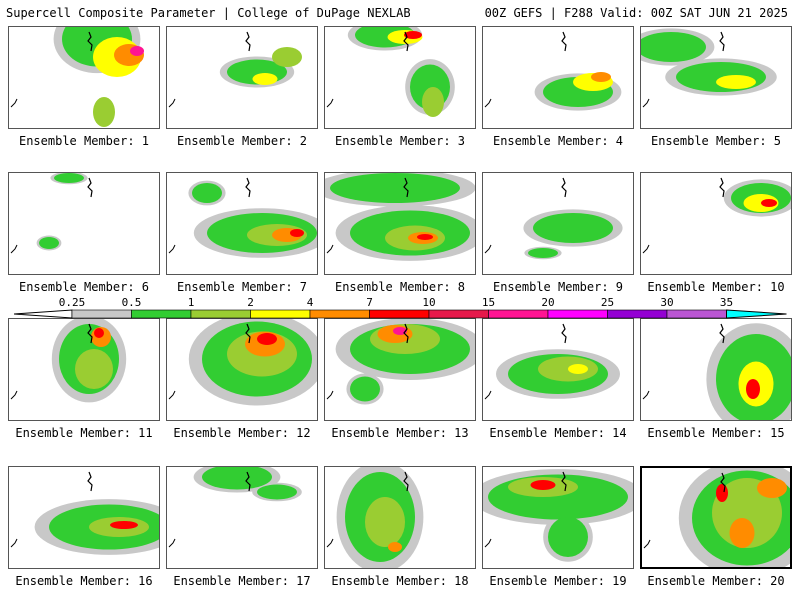  Describe the element at coordinates (242, 287) in the screenshot. I see `member-caption: Ensemble Member: 7` at that location.